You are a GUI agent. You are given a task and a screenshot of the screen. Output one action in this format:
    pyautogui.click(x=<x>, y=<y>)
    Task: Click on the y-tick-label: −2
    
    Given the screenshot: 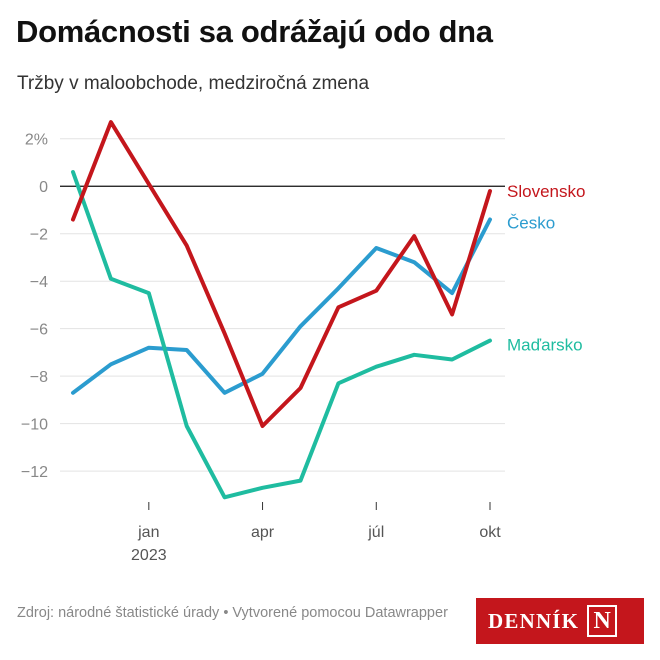 What is the action you would take?
    pyautogui.click(x=39, y=235)
    